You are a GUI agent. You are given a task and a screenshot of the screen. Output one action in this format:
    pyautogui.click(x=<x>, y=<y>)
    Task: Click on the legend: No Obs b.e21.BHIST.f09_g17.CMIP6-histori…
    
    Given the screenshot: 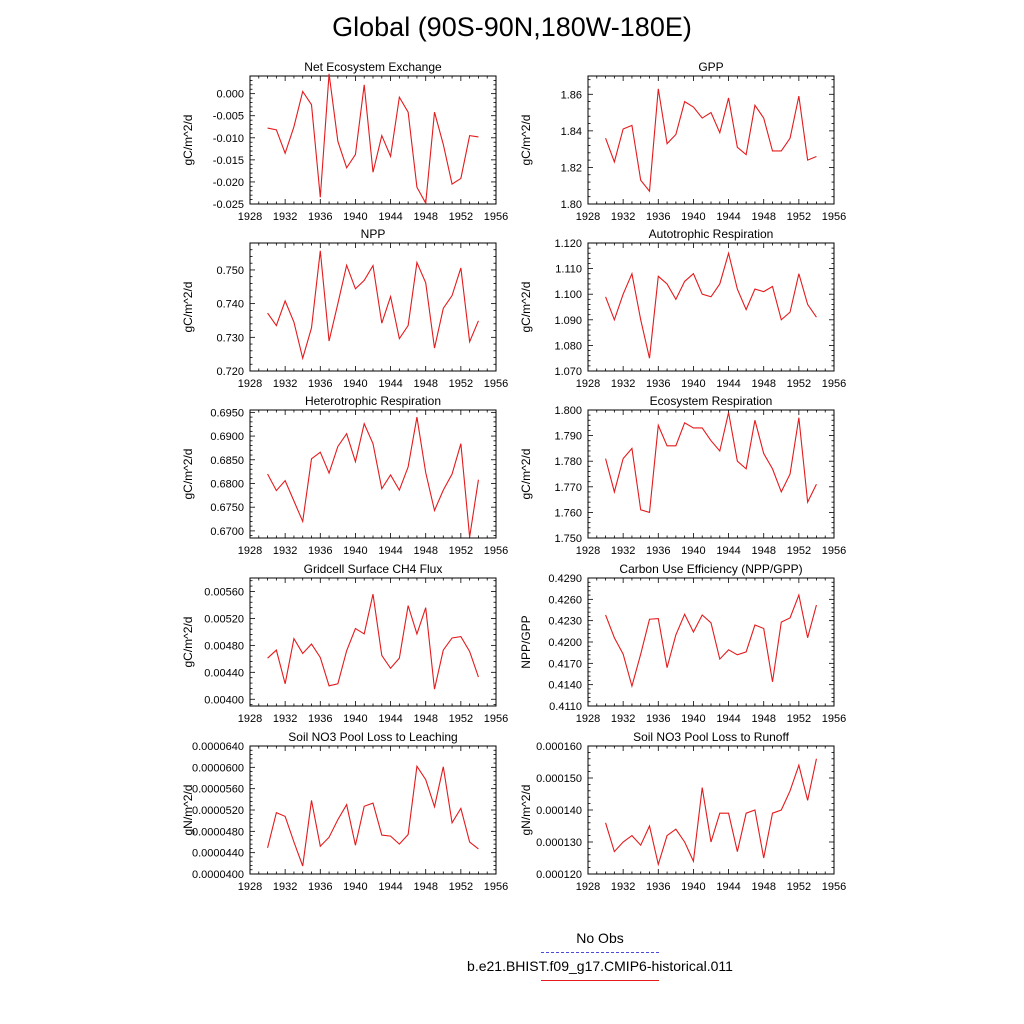 What is the action you would take?
    pyautogui.click(x=600, y=958)
    